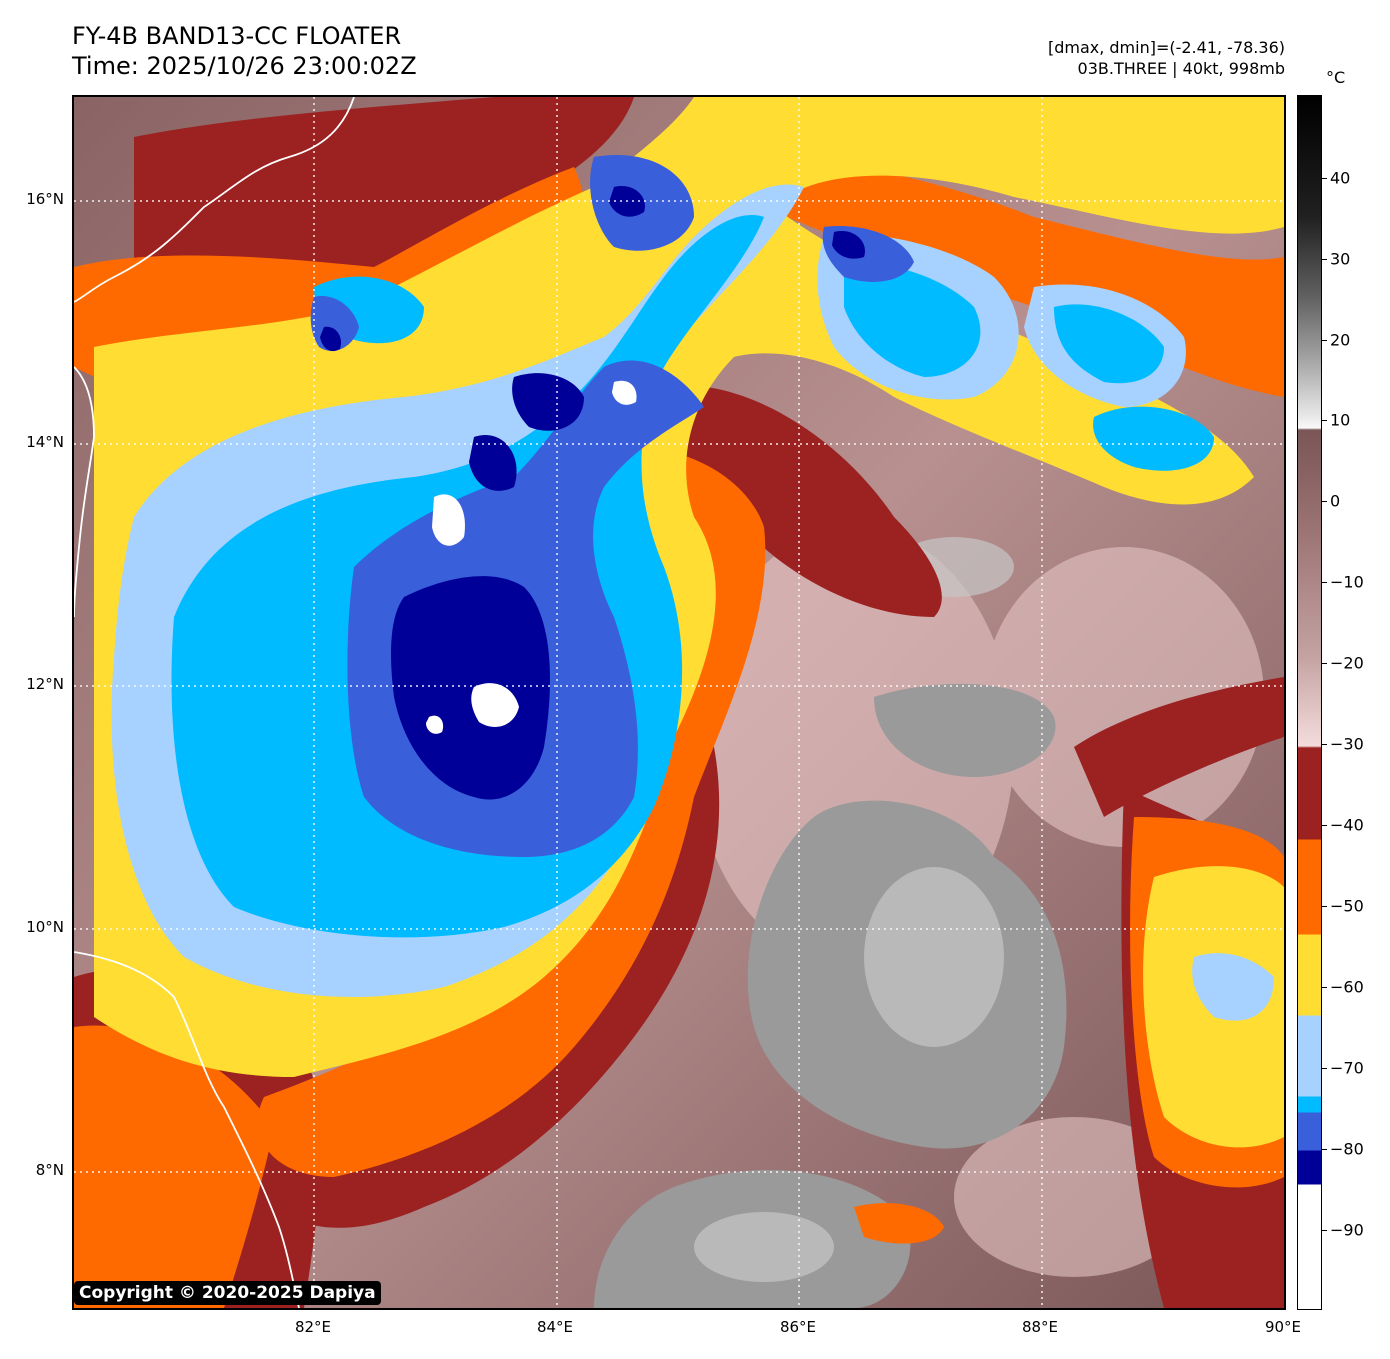 This screenshot has height=1359, width=1390. What do you see at coordinates (45, 684) in the screenshot?
I see `lat-label-12n: 12°N` at bounding box center [45, 684].